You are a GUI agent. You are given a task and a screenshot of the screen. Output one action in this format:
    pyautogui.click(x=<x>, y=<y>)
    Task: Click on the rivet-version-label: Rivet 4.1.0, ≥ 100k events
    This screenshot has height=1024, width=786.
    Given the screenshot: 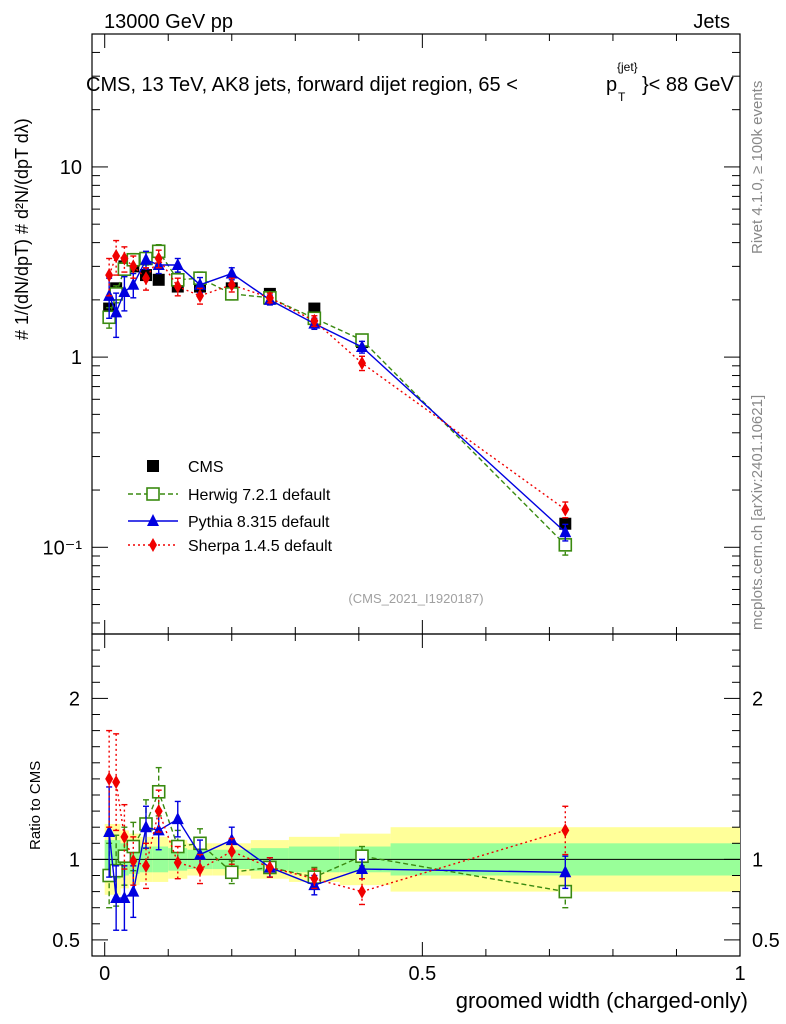 What is the action you would take?
    pyautogui.click(x=757, y=167)
    